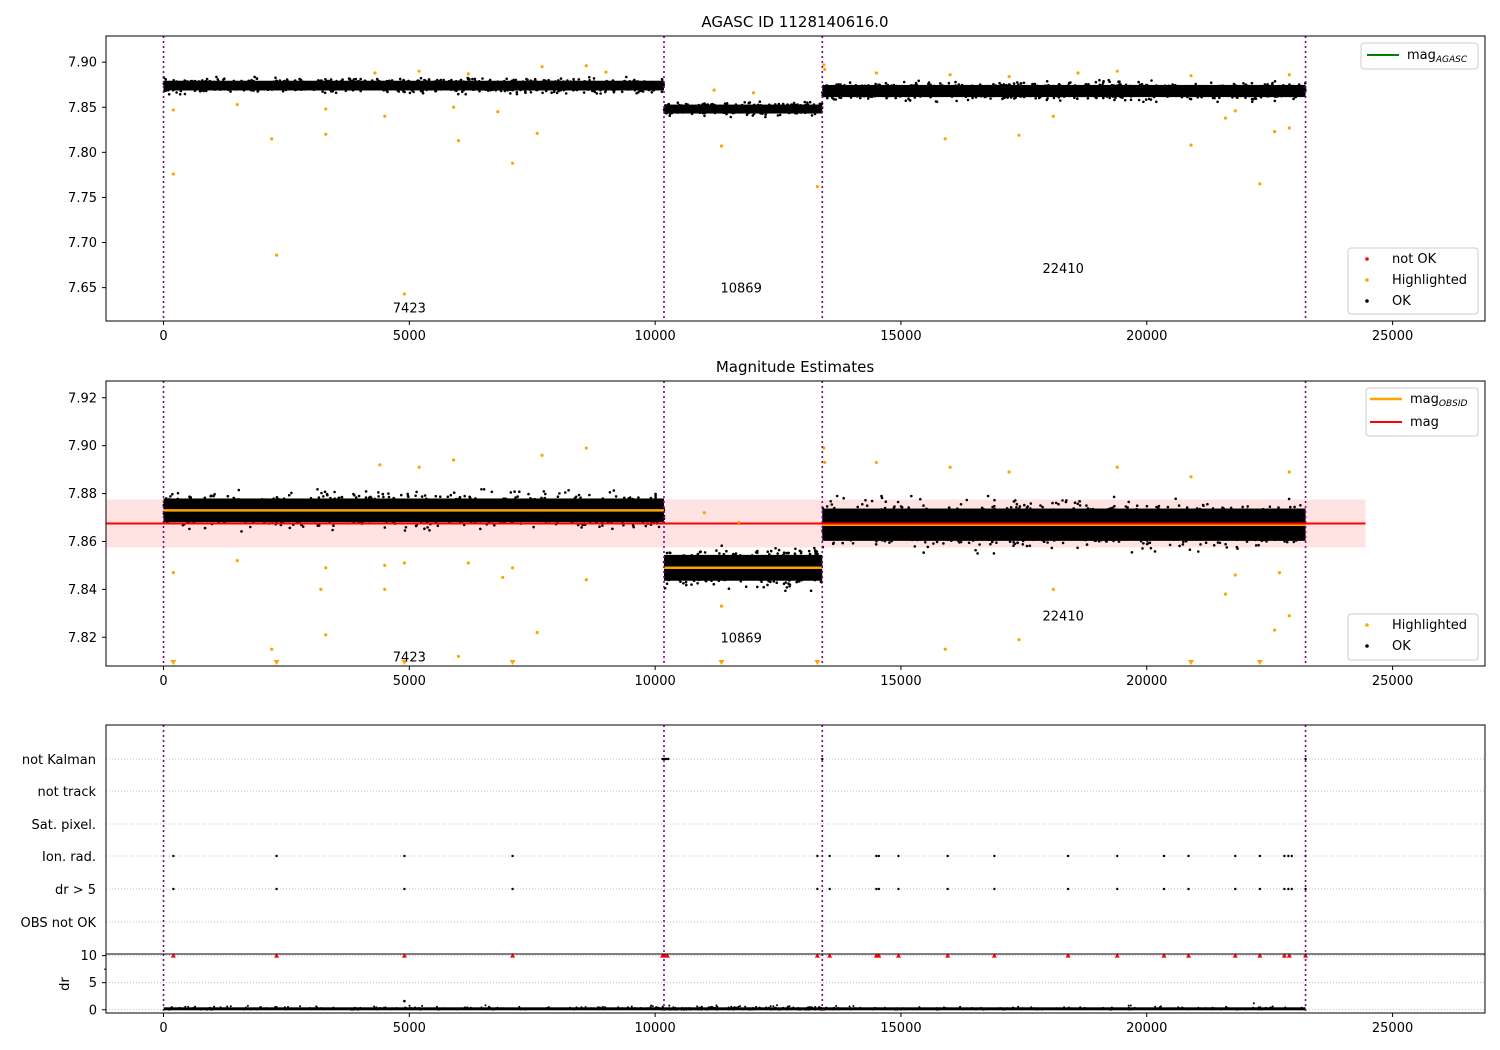 This screenshot has width=1500, height=1050. I want to click on magnitude-estimates-title: Magnitude Estimates, so click(795, 367).